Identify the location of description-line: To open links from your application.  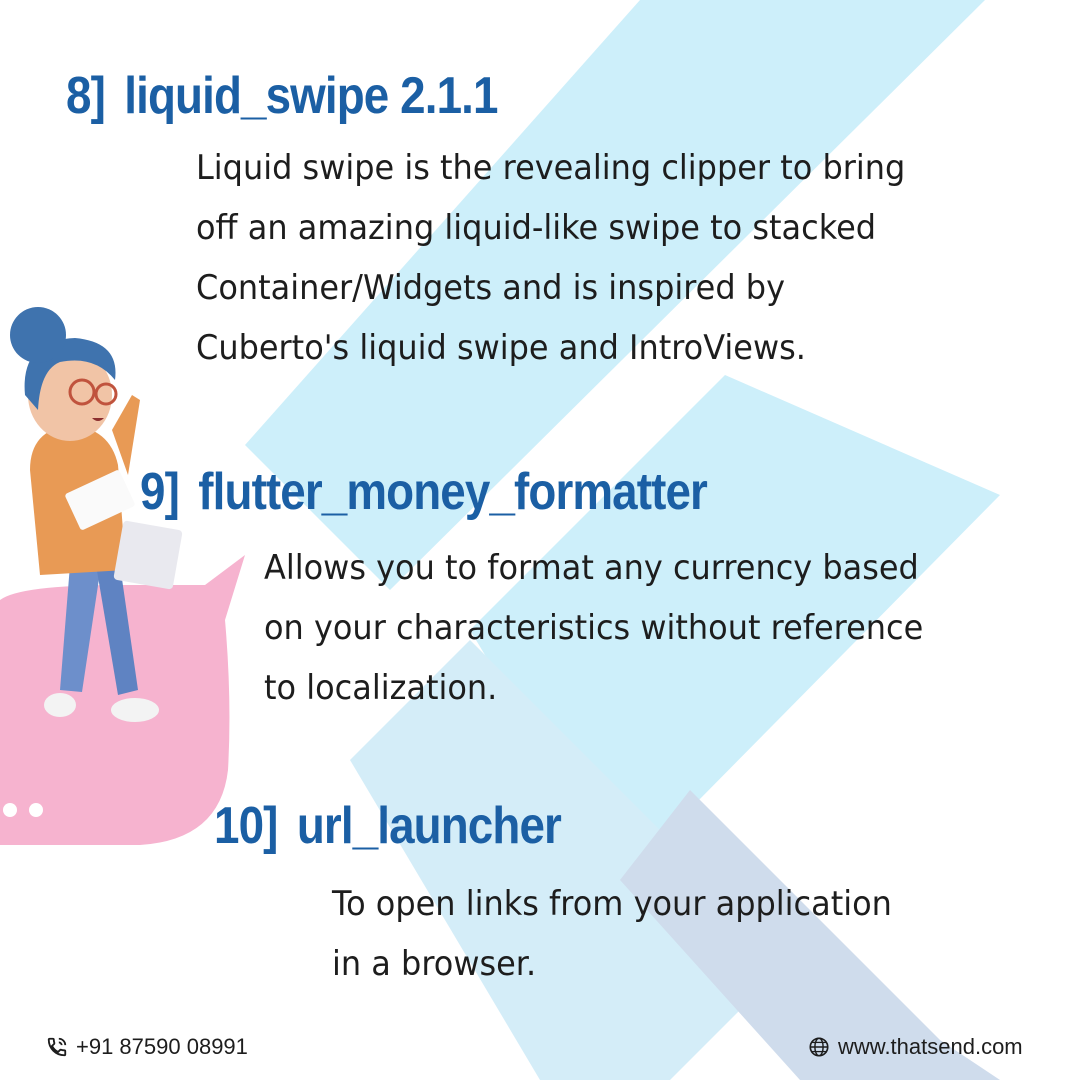
(612, 904).